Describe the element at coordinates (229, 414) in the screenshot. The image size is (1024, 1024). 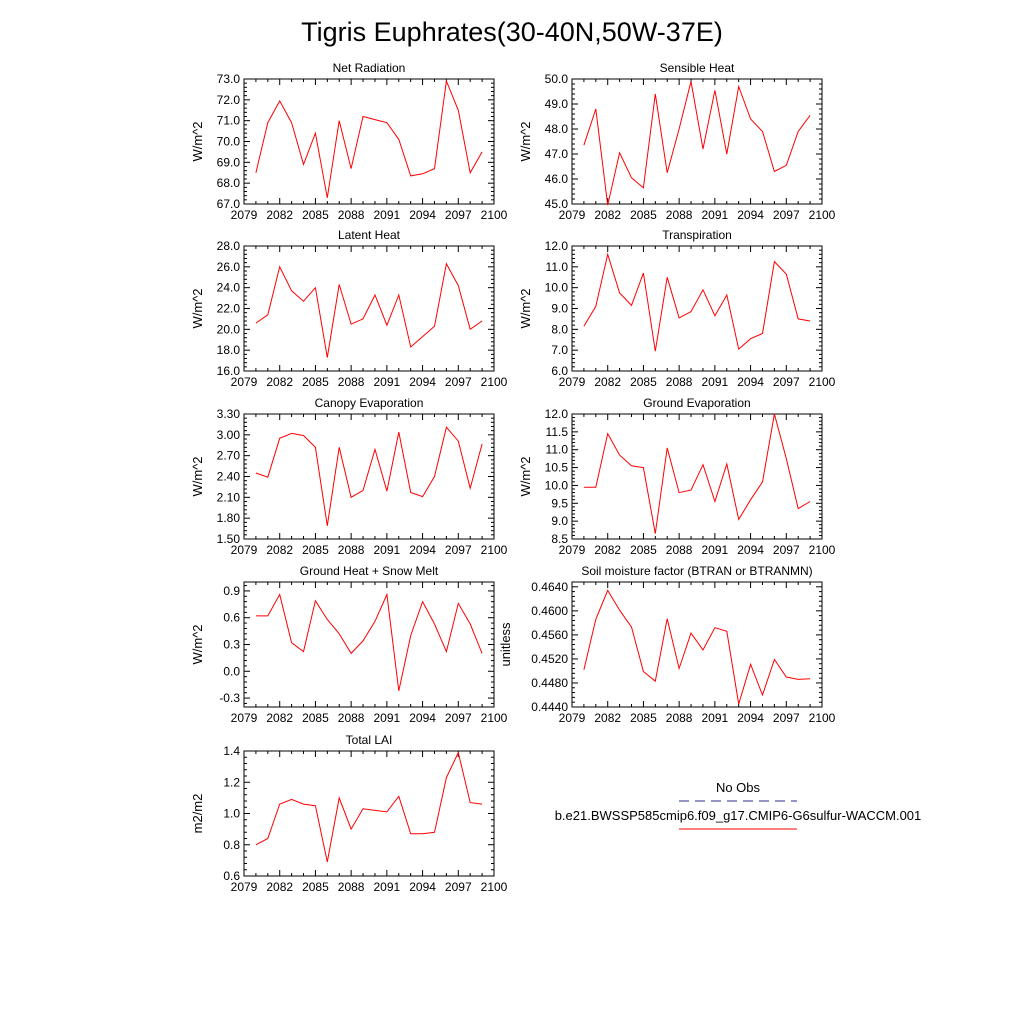
I see `y-tick-label: 3.30` at that location.